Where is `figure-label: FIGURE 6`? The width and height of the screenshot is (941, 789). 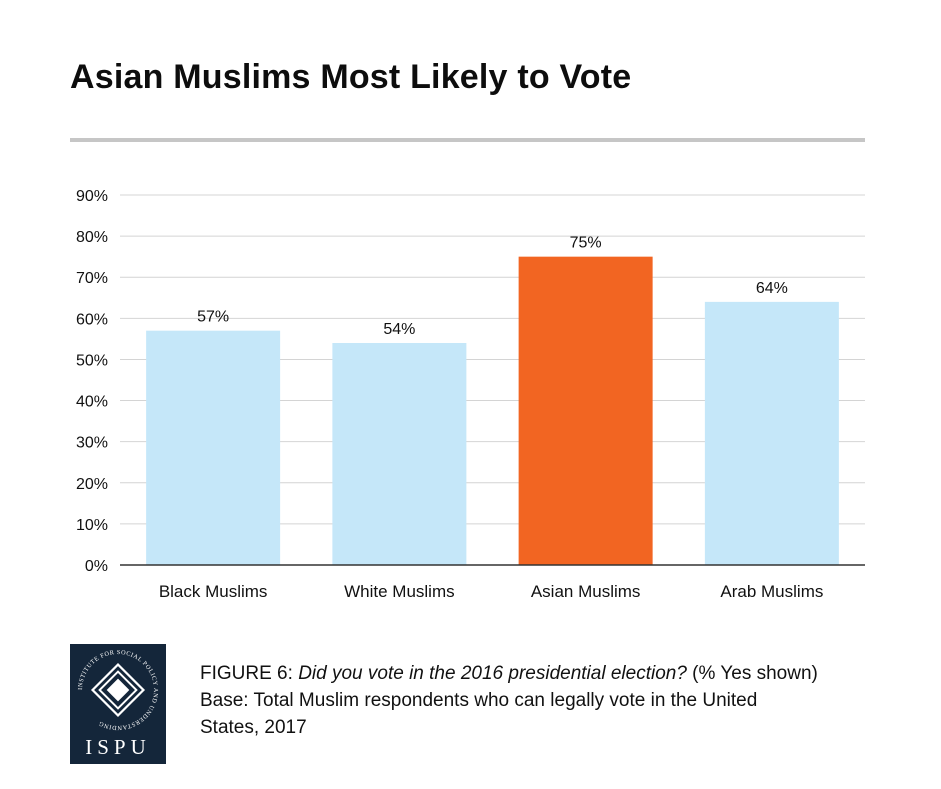 figure-label: FIGURE 6 is located at coordinates (244, 673).